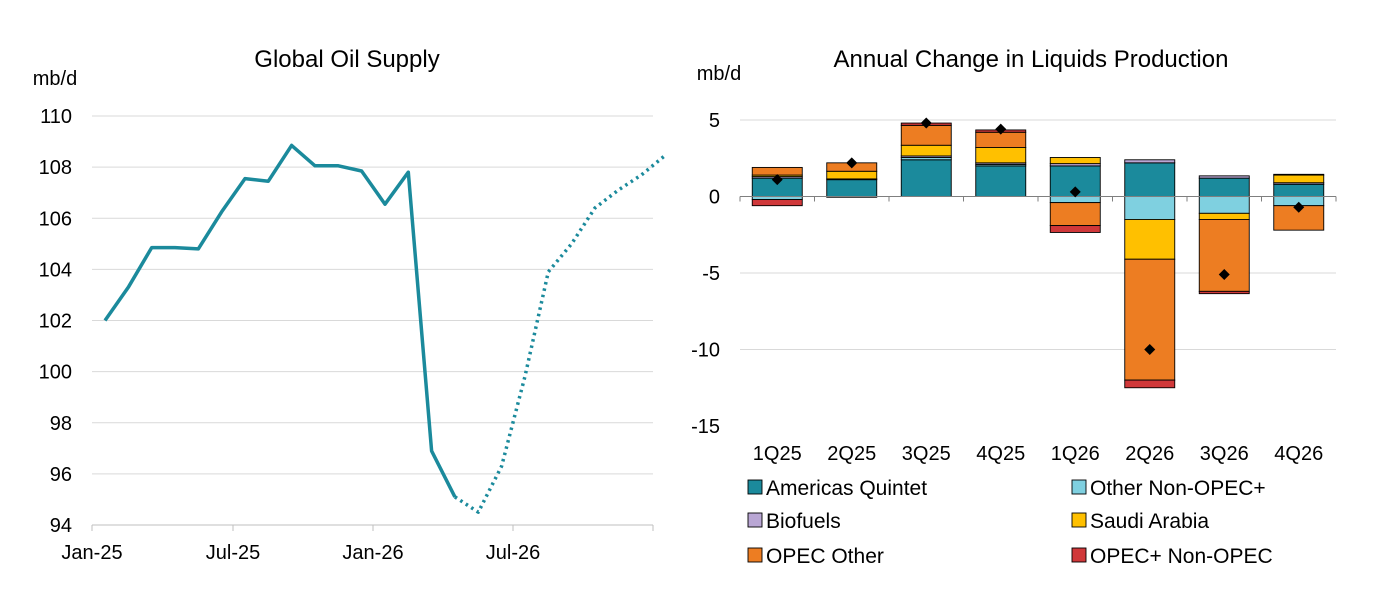 This screenshot has height=605, width=1373. I want to click on y-tick-label: 110, so click(56, 117).